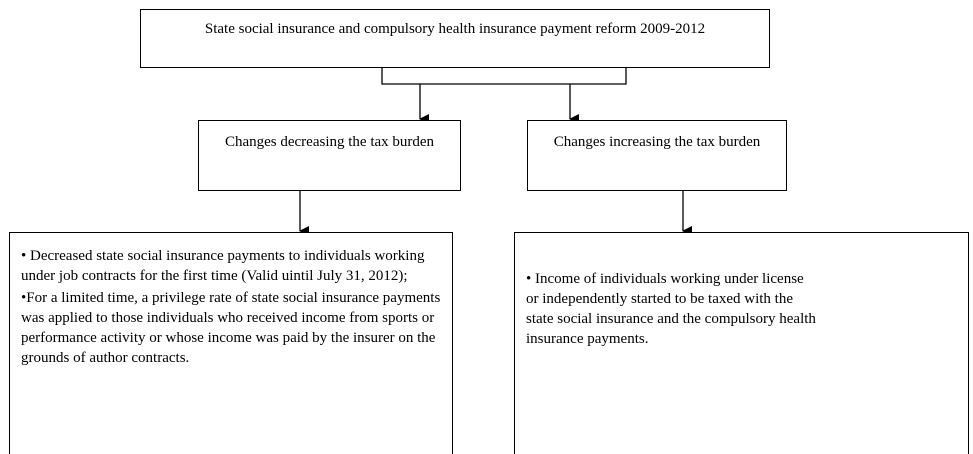  I want to click on branch-label: Changes decreasing the tax burden, so click(329, 142).